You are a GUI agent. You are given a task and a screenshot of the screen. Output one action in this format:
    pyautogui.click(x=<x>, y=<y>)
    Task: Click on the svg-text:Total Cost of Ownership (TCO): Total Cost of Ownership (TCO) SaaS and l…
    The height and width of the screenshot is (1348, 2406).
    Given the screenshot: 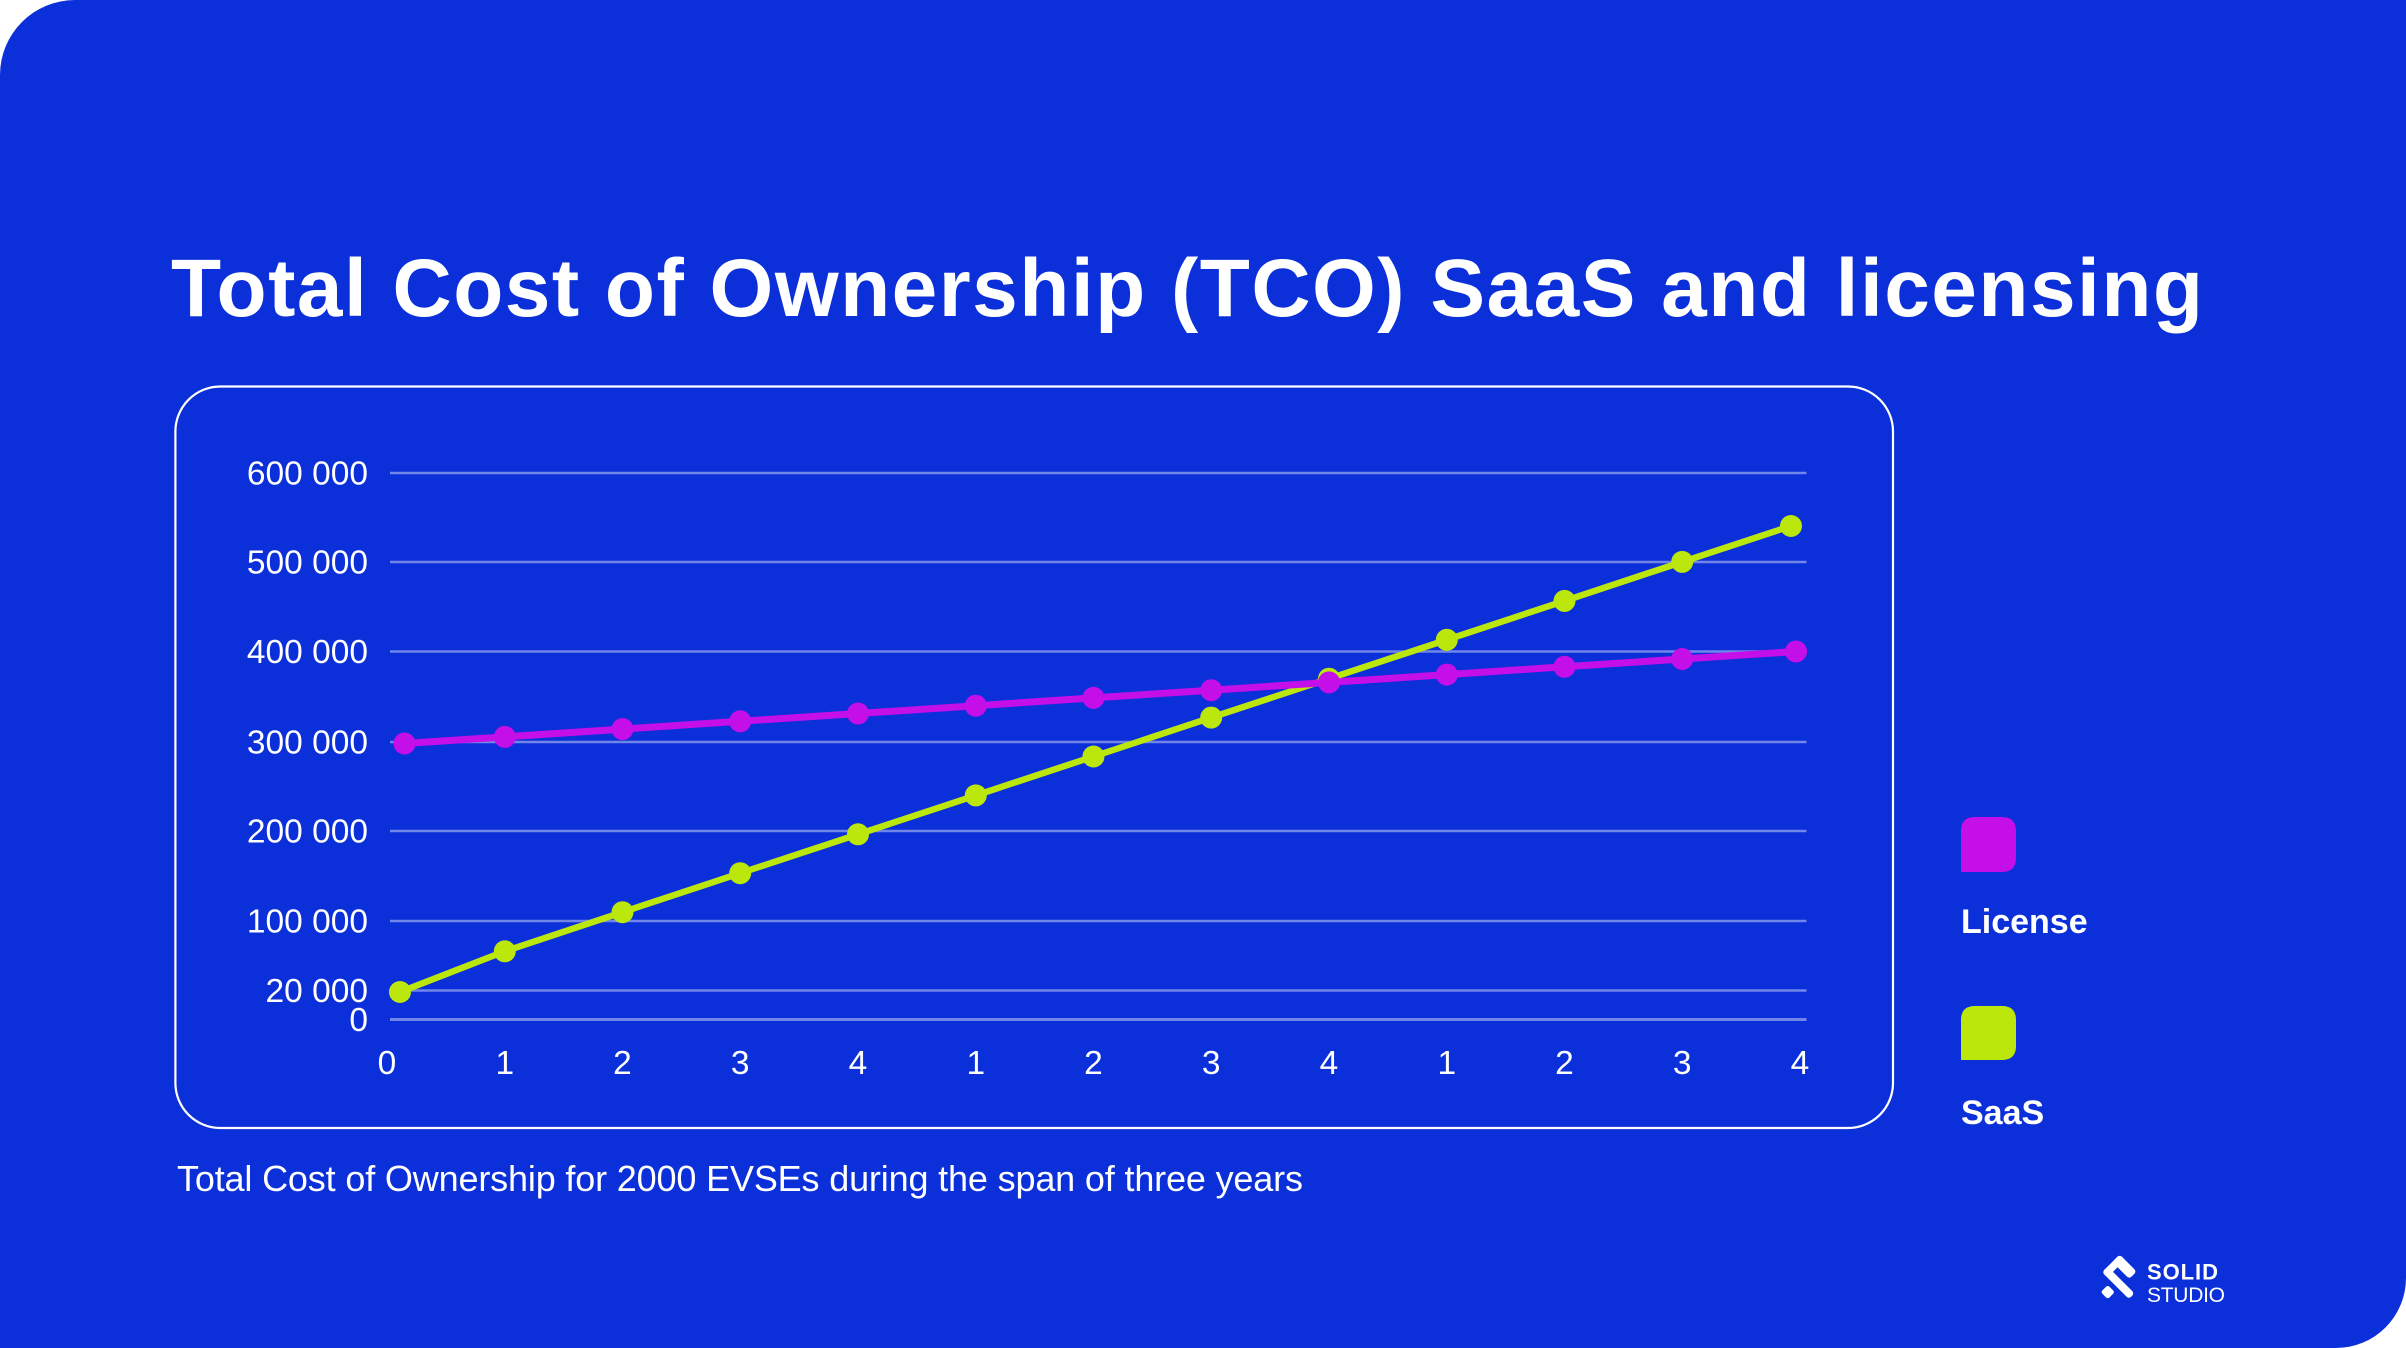 What is the action you would take?
    pyautogui.click(x=1187, y=288)
    